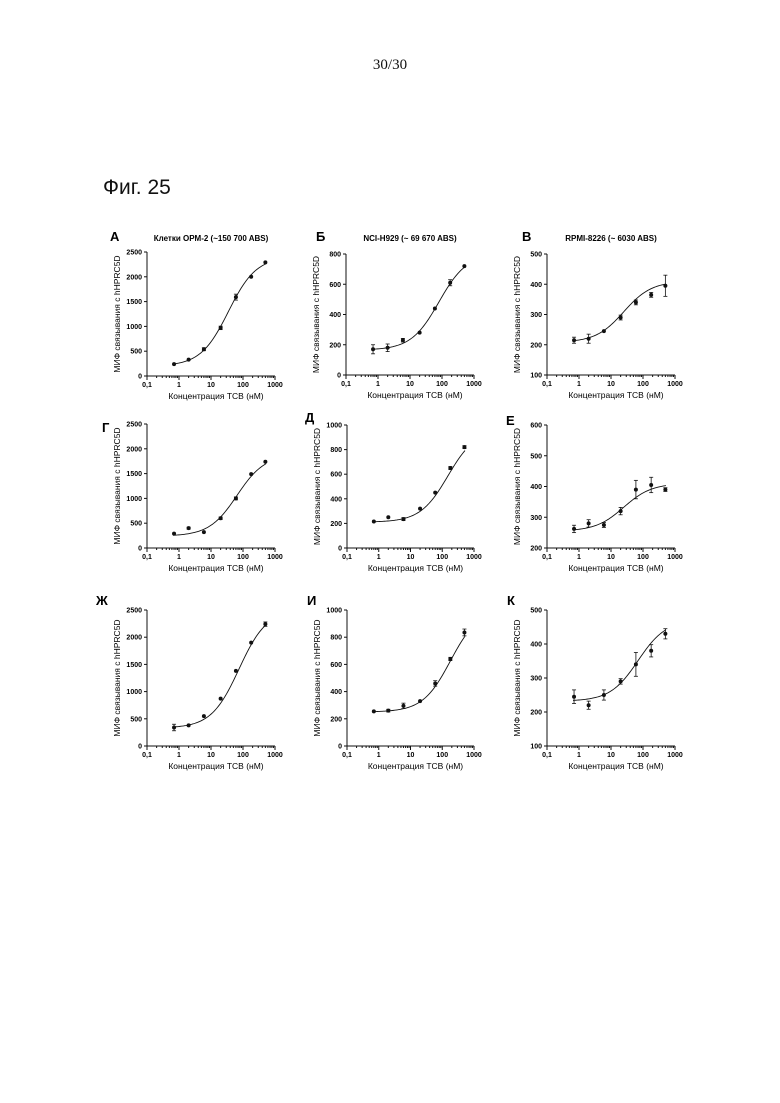 The image size is (780, 1103). What do you see at coordinates (410, 238) in the screenshot?
I see `chart-title: NCI-H929 (~ 69 670 ABS)` at bounding box center [410, 238].